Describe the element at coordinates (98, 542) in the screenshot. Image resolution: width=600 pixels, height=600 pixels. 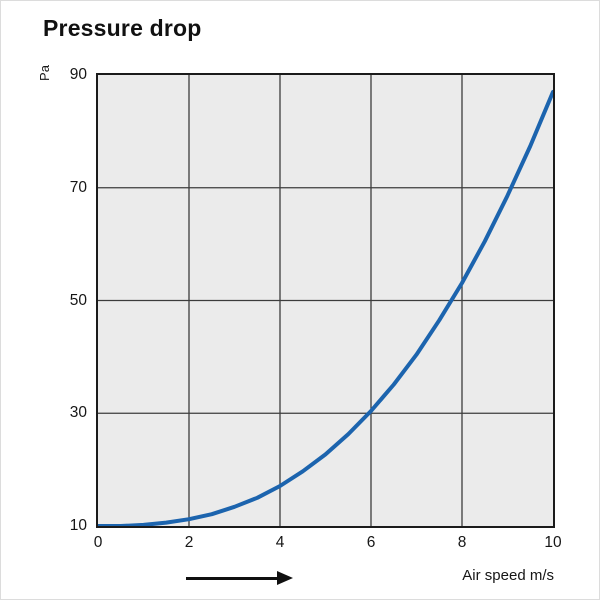
I see `x-tick-label: 0` at that location.